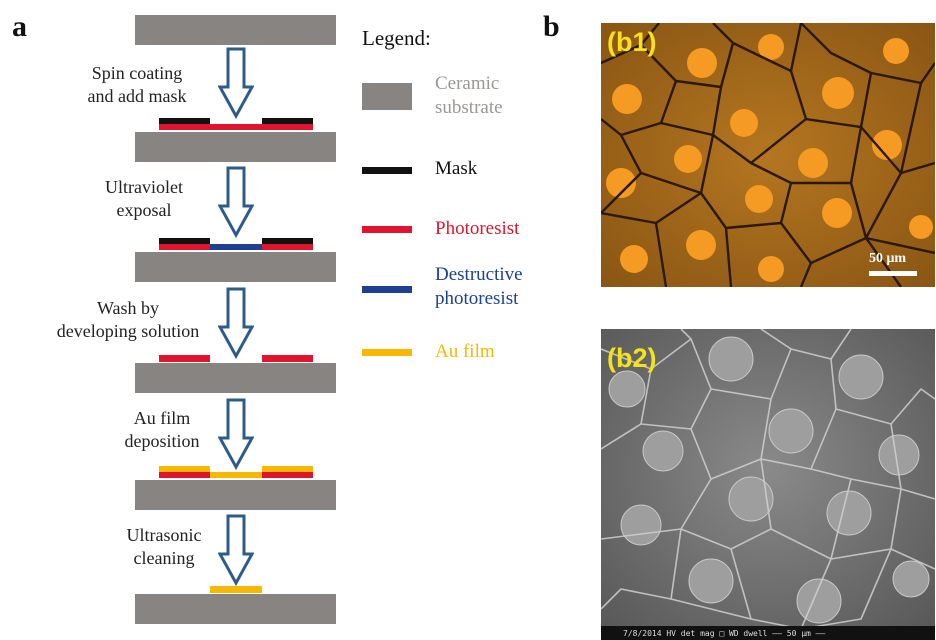  Describe the element at coordinates (236, 247) in the screenshot. I see `destructive-photoresist` at that location.